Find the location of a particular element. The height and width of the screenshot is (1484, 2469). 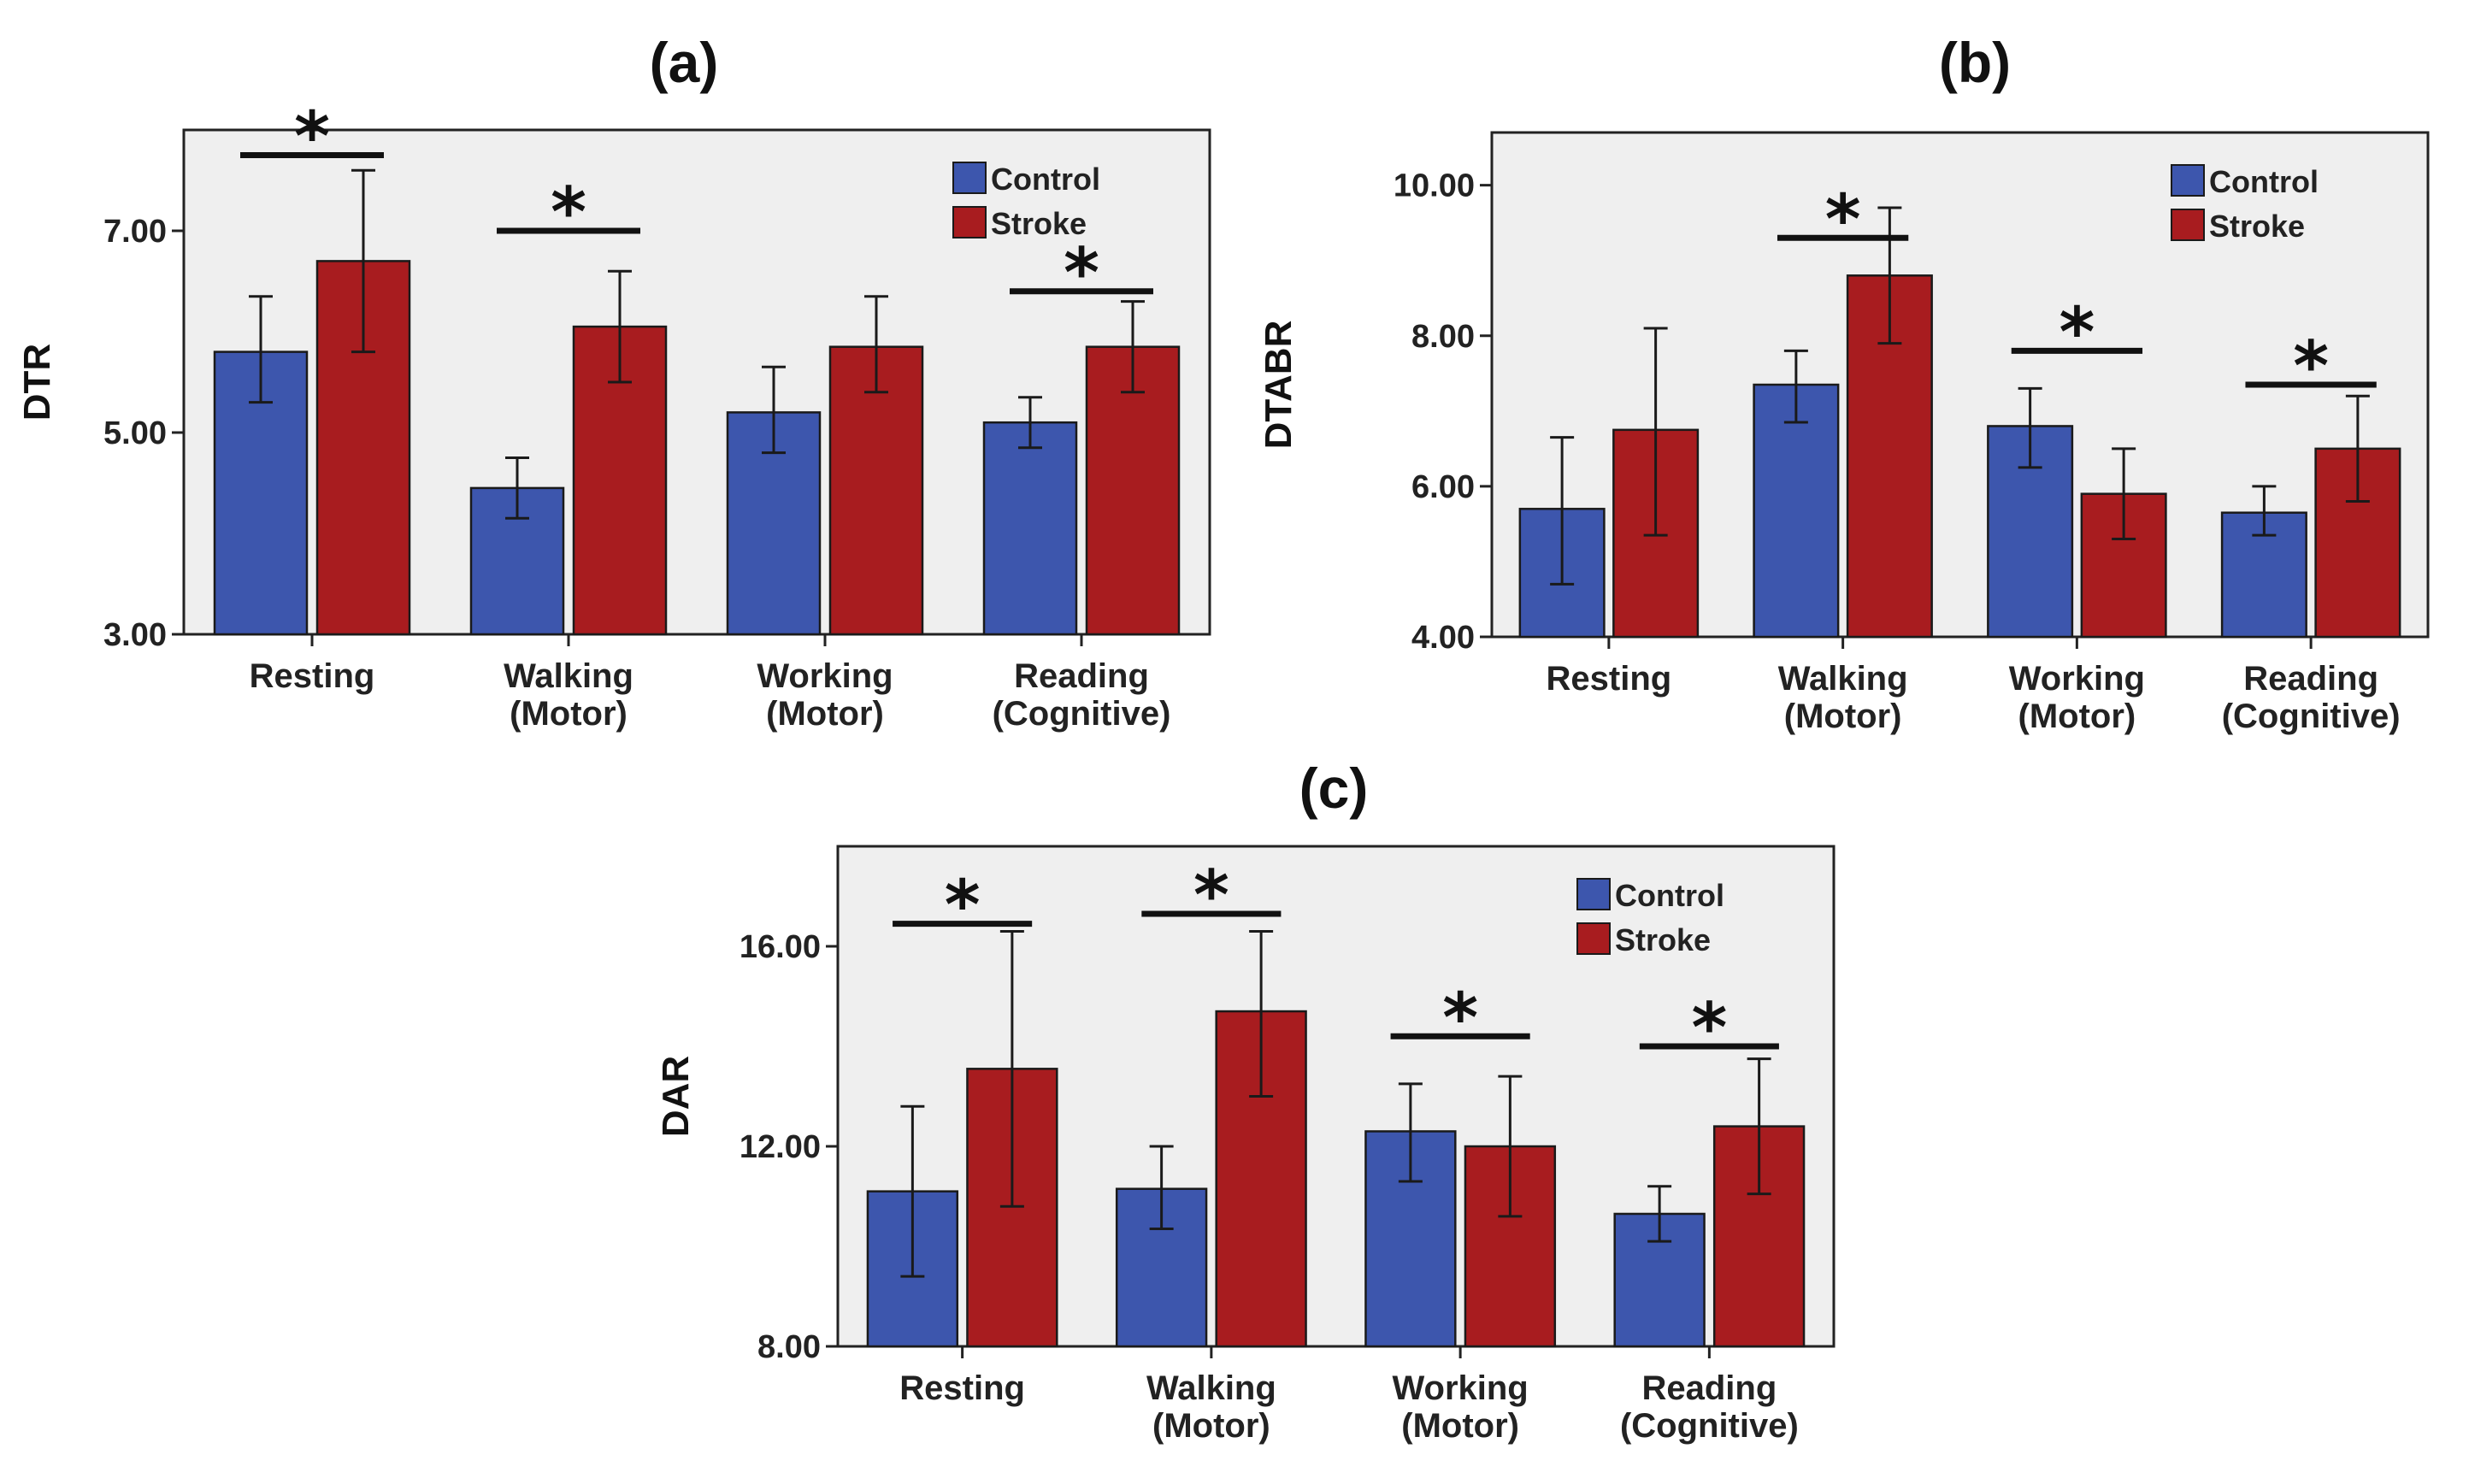

y-tick-label: 12.00 is located at coordinates (781, 1147).